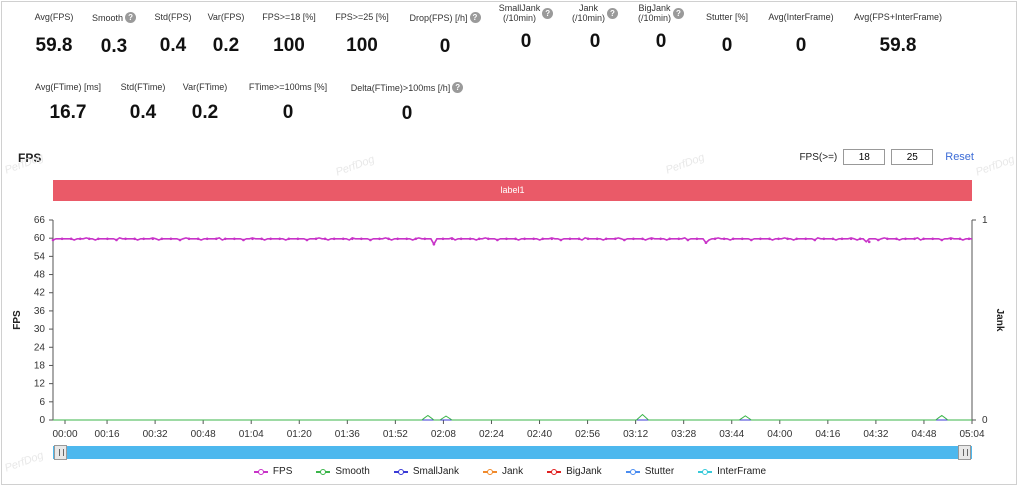 The image size is (1020, 488). Describe the element at coordinates (68, 87) in the screenshot. I see `metric-label: Avg(FTime) [ms]` at that location.